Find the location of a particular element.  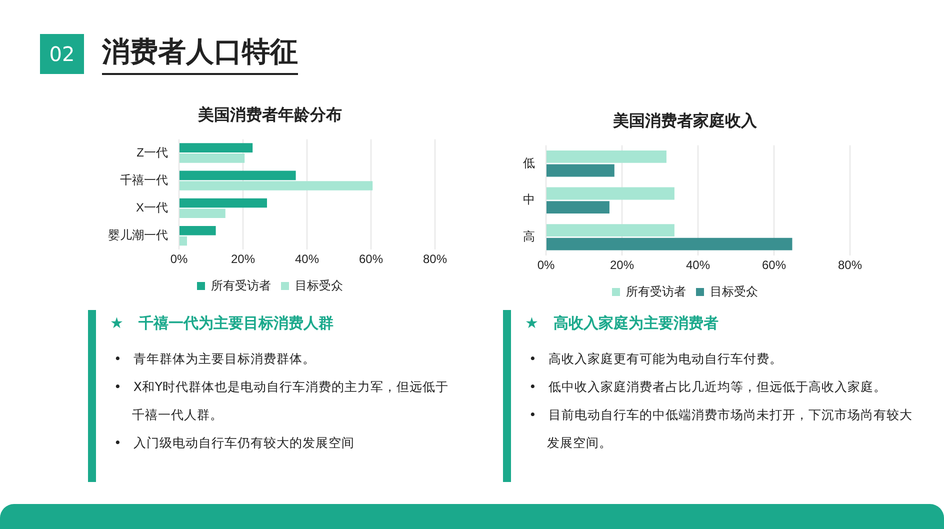

y-tick-label: 婴儿潮一代 is located at coordinates (138, 235).